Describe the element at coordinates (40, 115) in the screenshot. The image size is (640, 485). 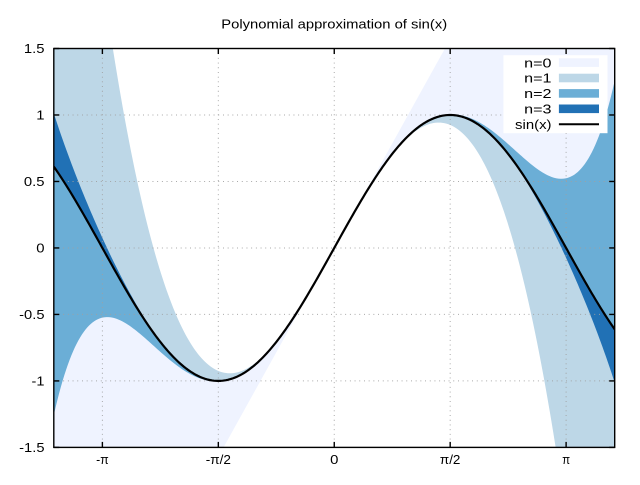
I see `svg-text: 1` at that location.